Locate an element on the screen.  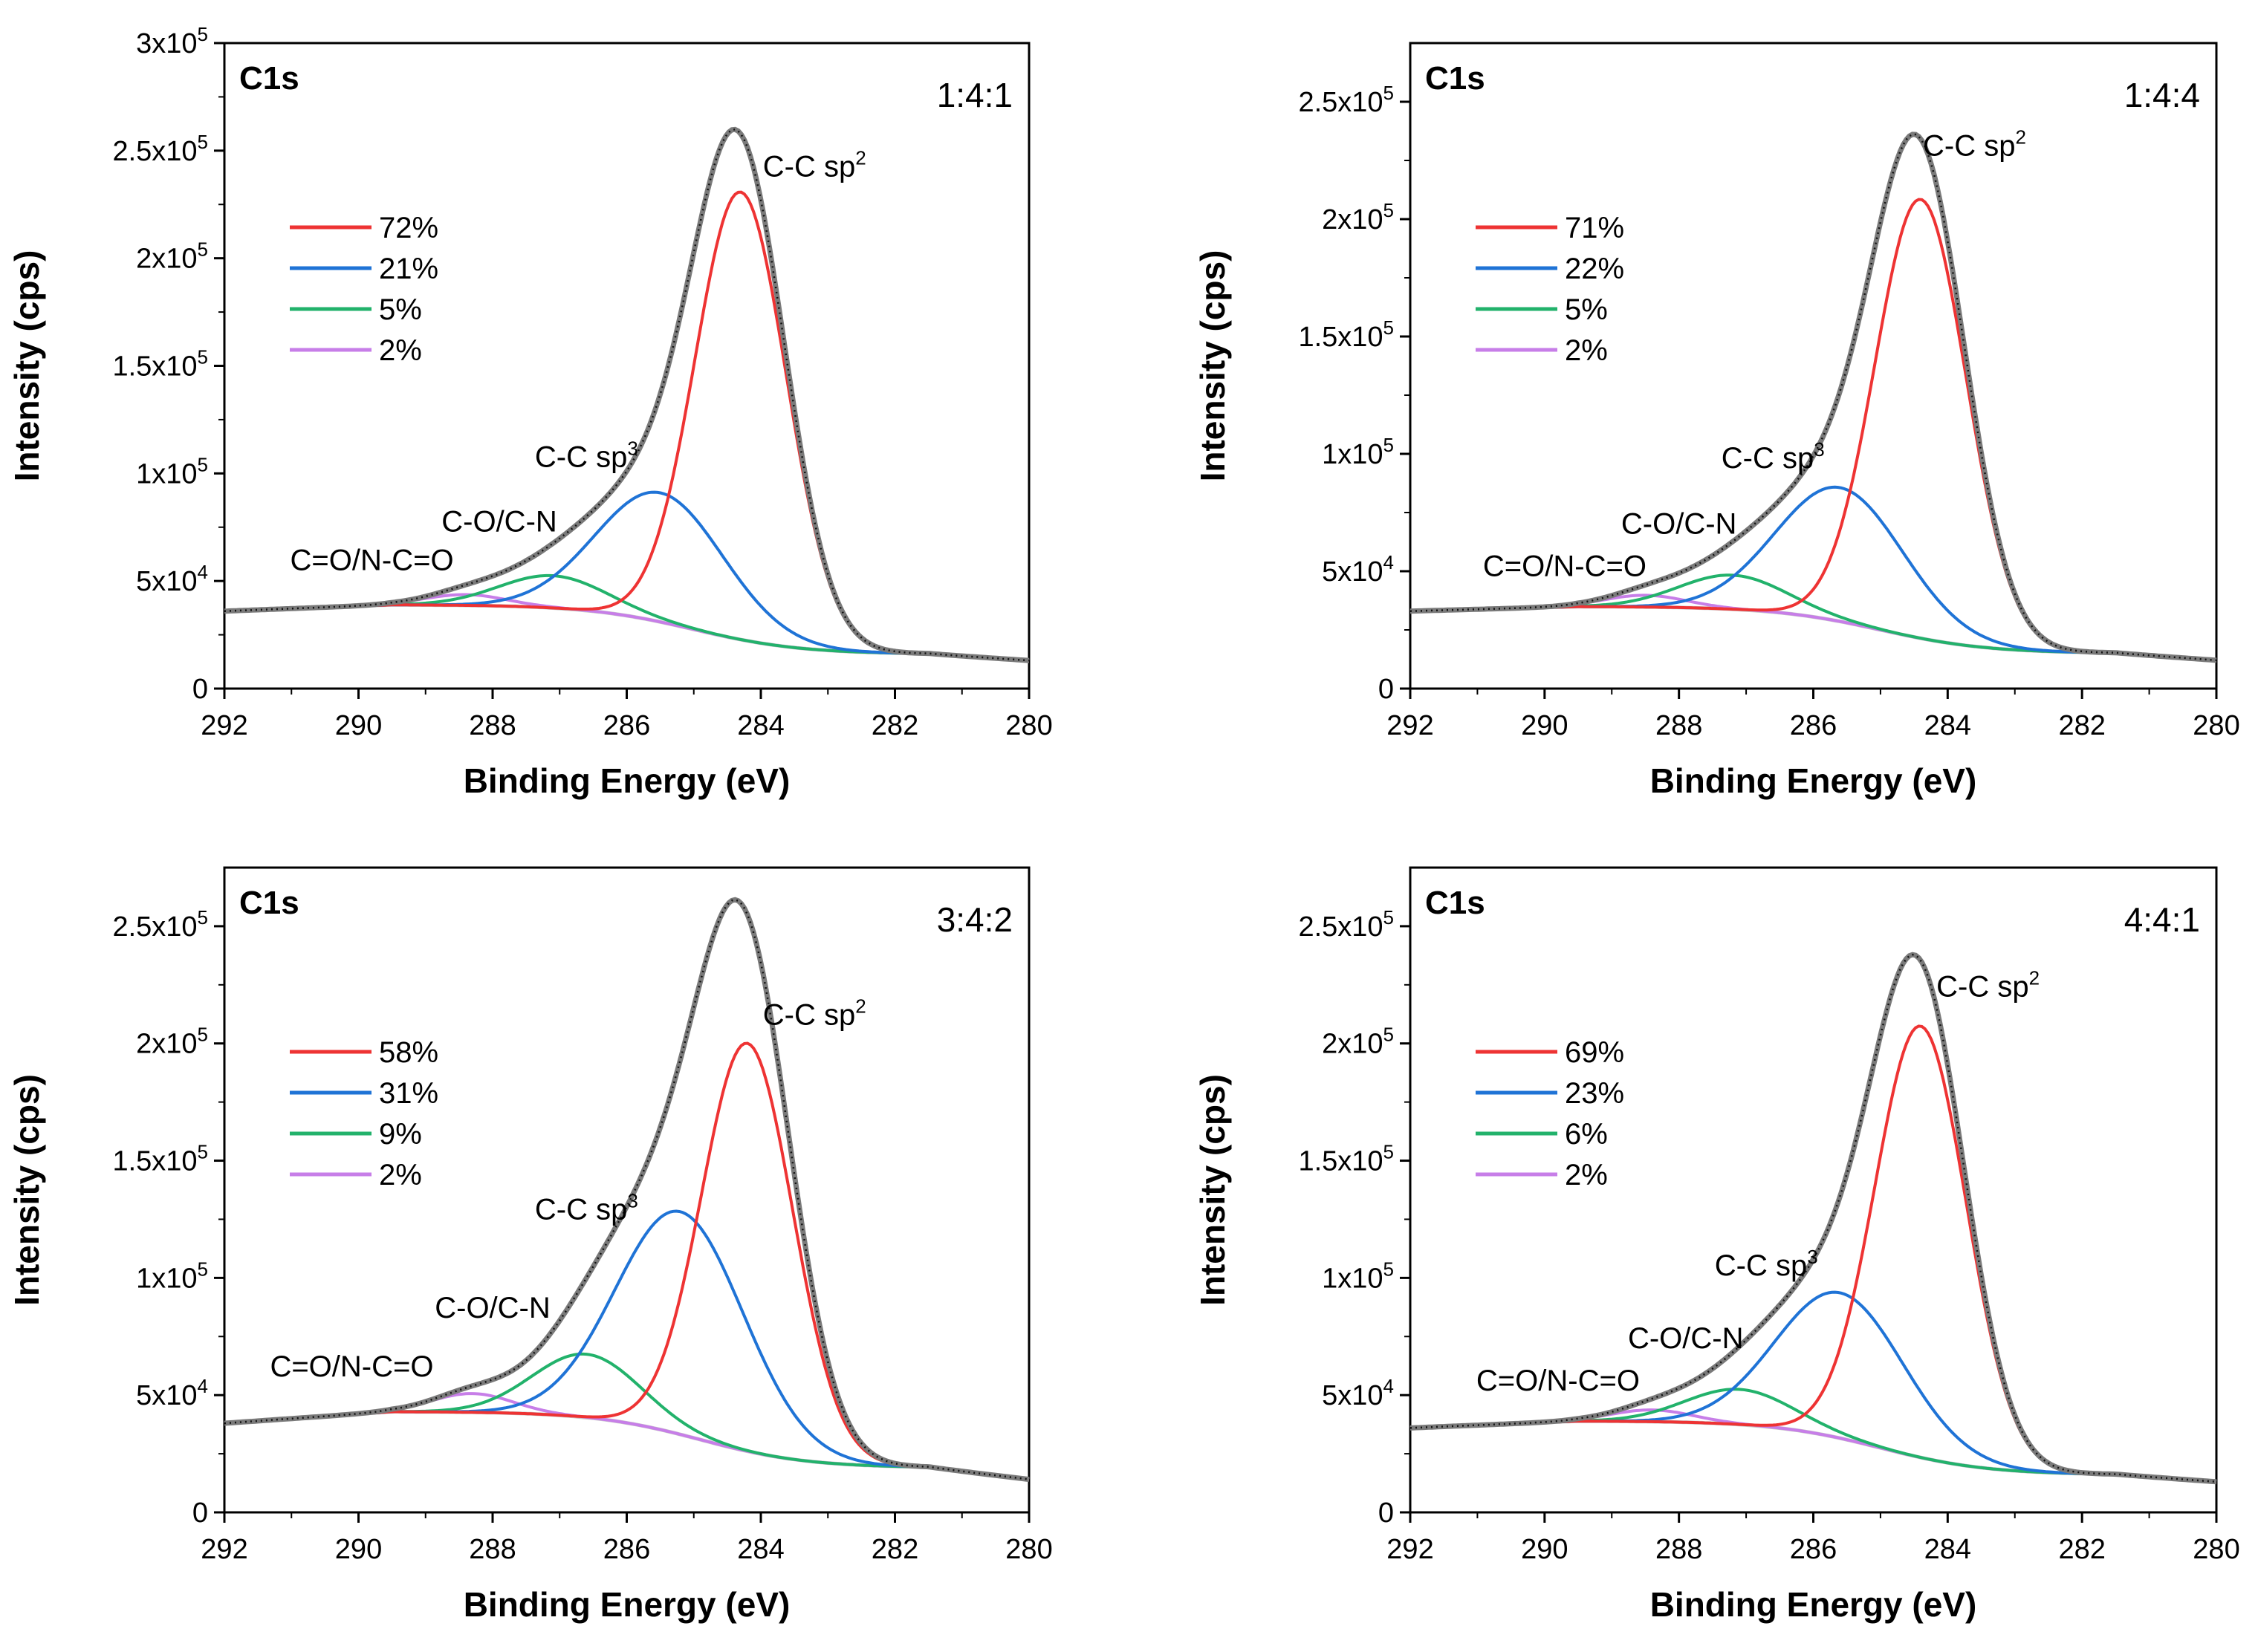
legend-entry: 5% is located at coordinates (1586, 309).